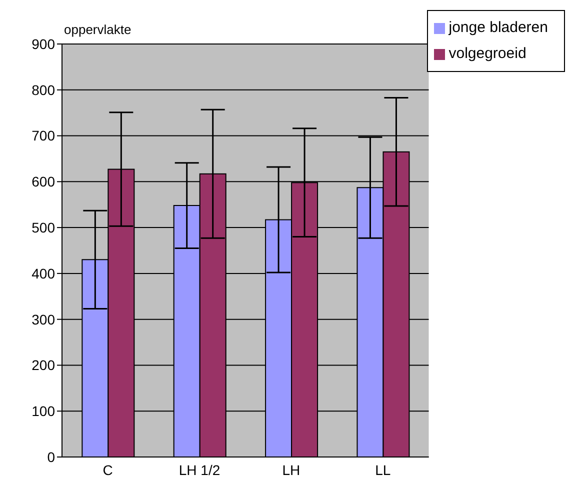 The height and width of the screenshot is (495, 579). I want to click on y-tick-label: 0, so click(51, 456).